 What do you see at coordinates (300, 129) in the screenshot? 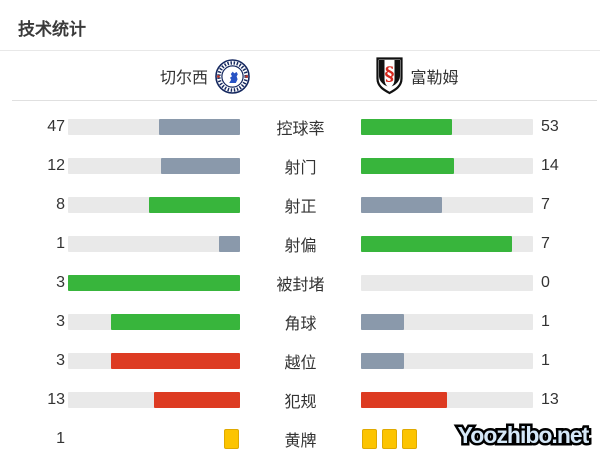
I see `stat-label: 控球率` at bounding box center [300, 129].